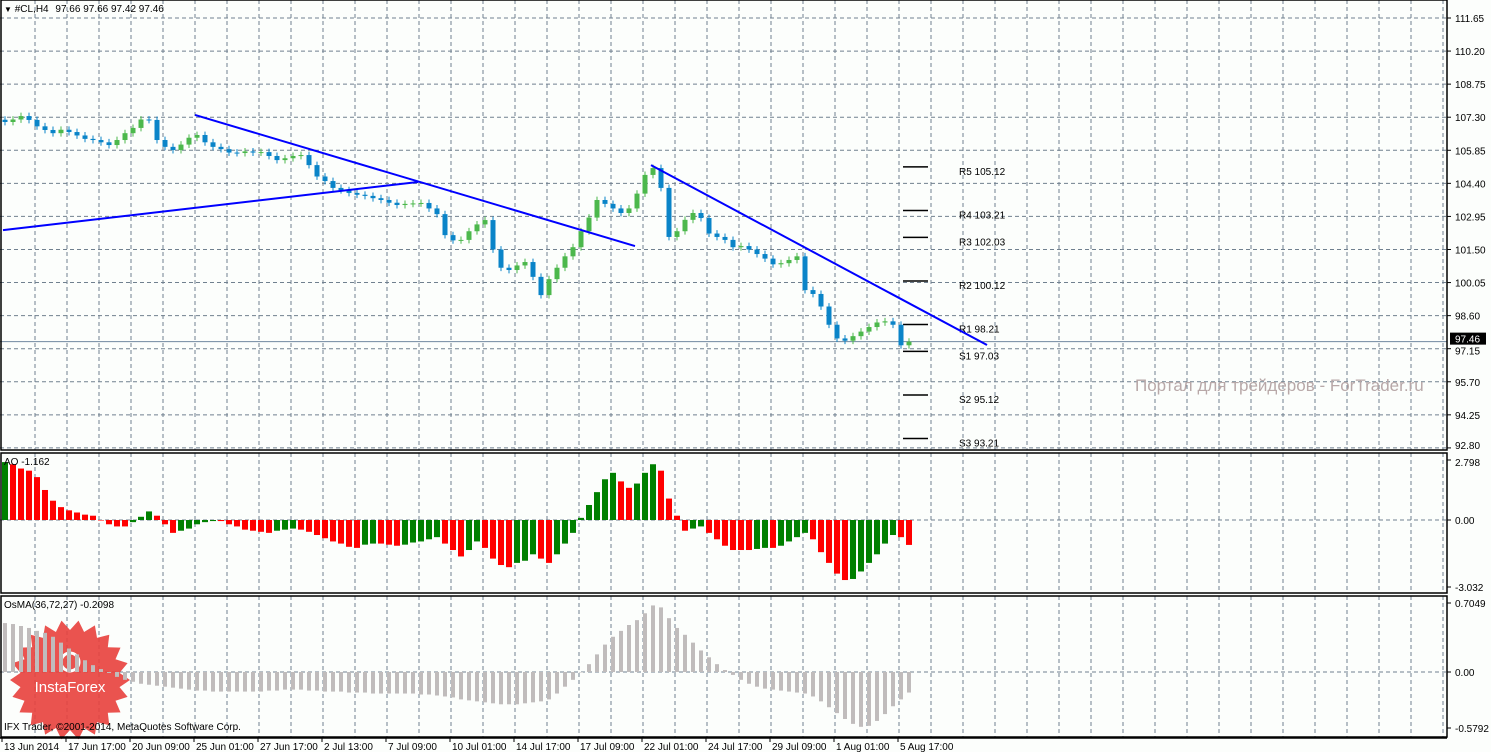  What do you see at coordinates (1467, 383) in the screenshot?
I see `price-tick-label: 95.70` at bounding box center [1467, 383].